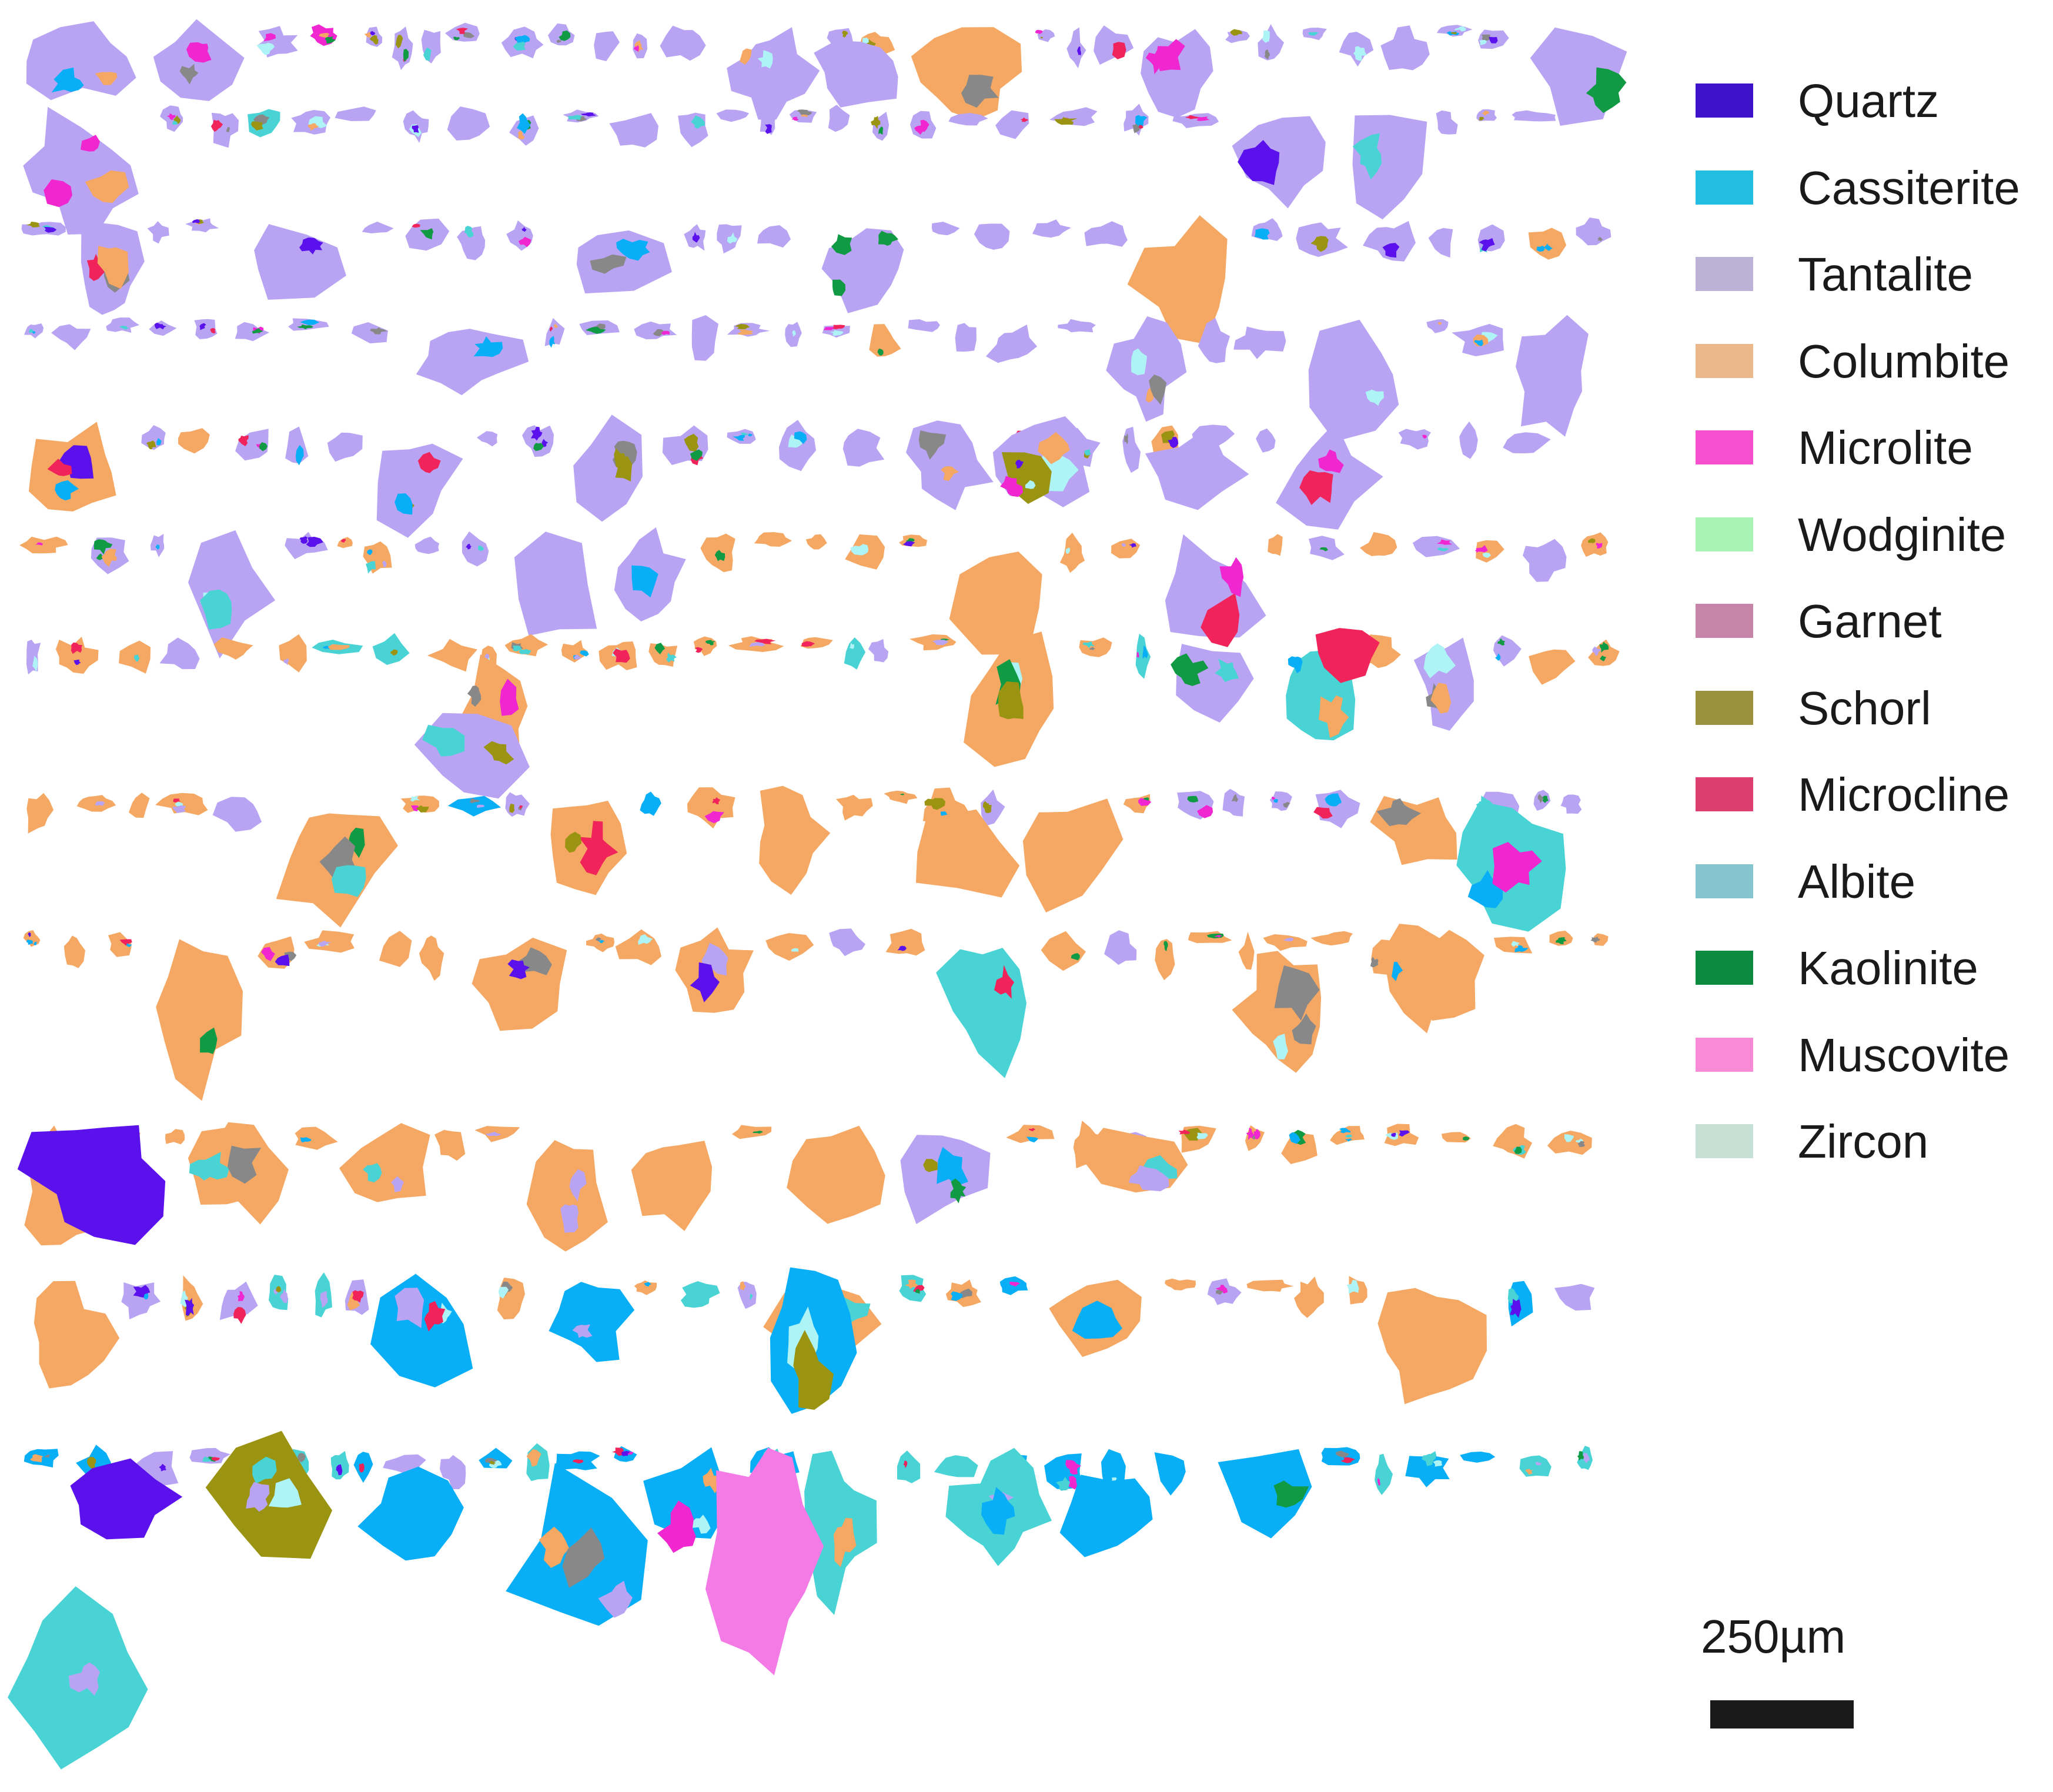 Image resolution: width=2053 pixels, height=1792 pixels. Describe the element at coordinates (1782, 1715) in the screenshot. I see `scale-bar` at that location.